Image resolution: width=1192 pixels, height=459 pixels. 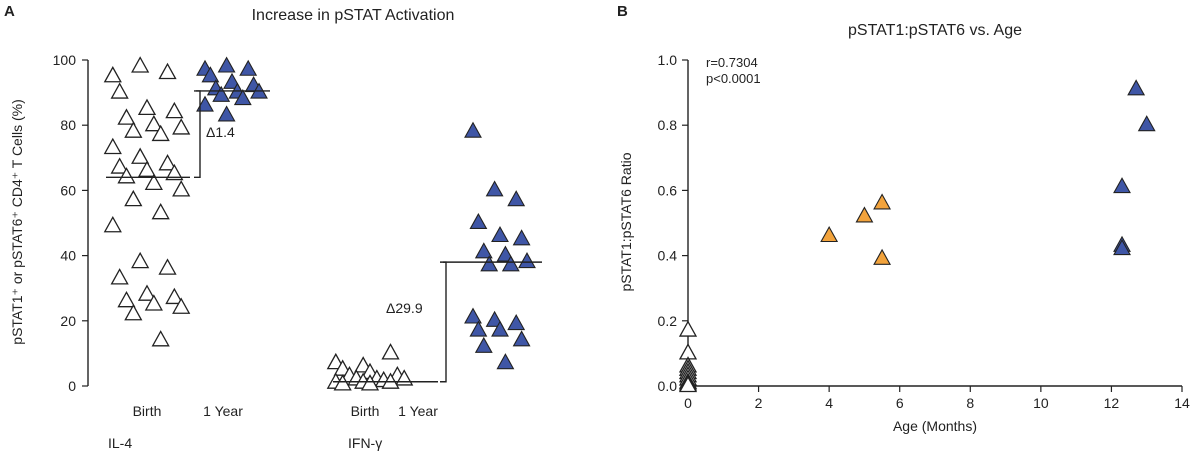 I want to click on panel-b-y-ticks: 0.0 0.2 0.4 0.6 0.8 1.0, so click(x=673, y=223).